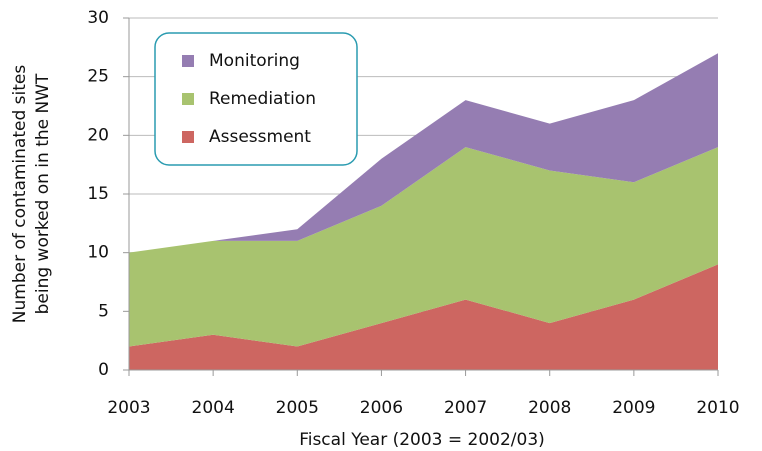 The width and height of the screenshot is (762, 451). Describe the element at coordinates (213, 408) in the screenshot. I see `x-tick-label: 2004` at that location.